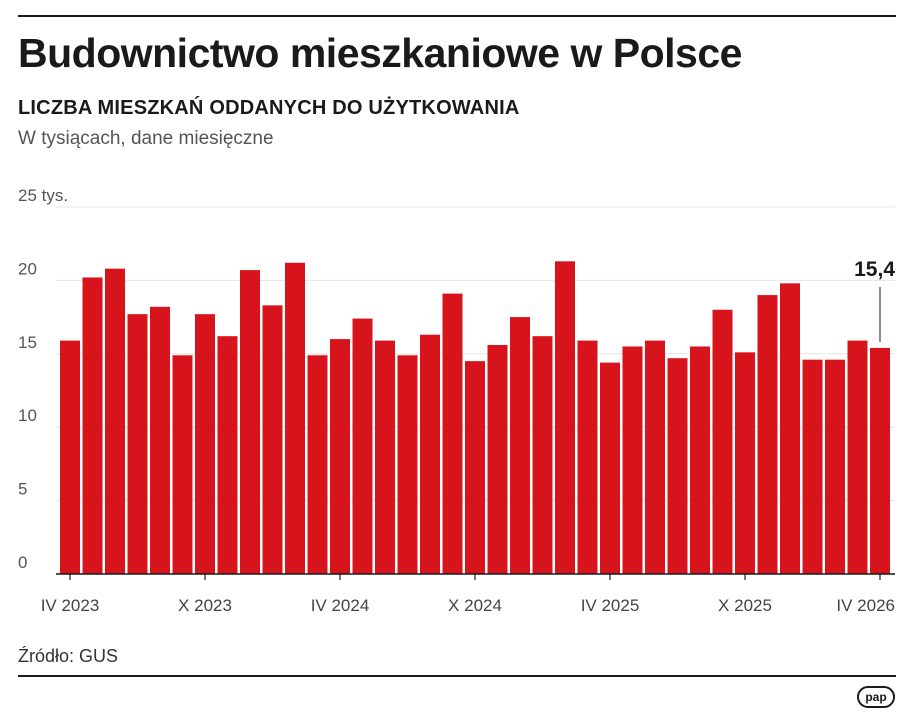 This screenshot has height=723, width=915. I want to click on x-tick-label: IV 2025, so click(610, 605).